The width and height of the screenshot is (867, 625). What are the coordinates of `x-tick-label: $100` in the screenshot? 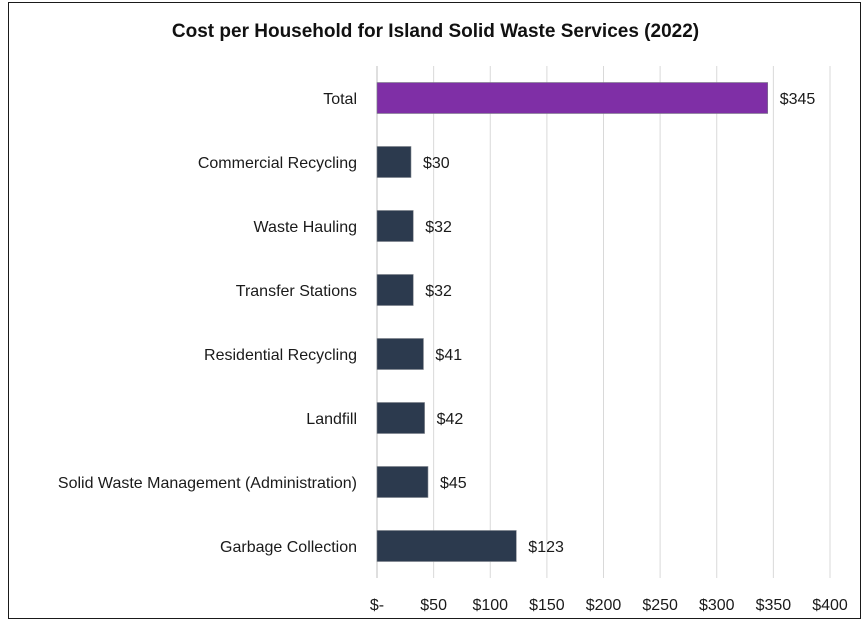 It's located at (490, 605).